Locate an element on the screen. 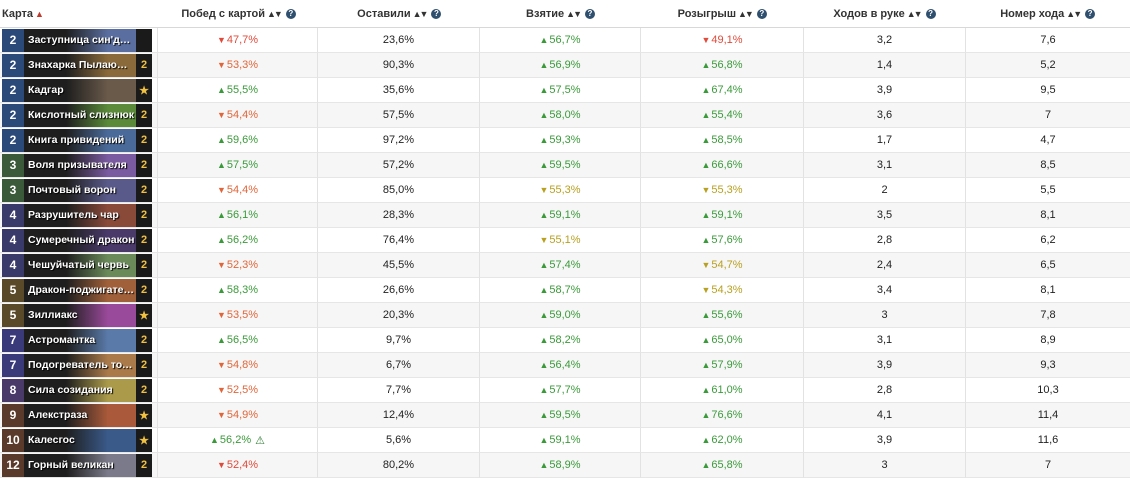  card-tile: 2 Знахарка Пылающег… 2 is located at coordinates (77, 65).